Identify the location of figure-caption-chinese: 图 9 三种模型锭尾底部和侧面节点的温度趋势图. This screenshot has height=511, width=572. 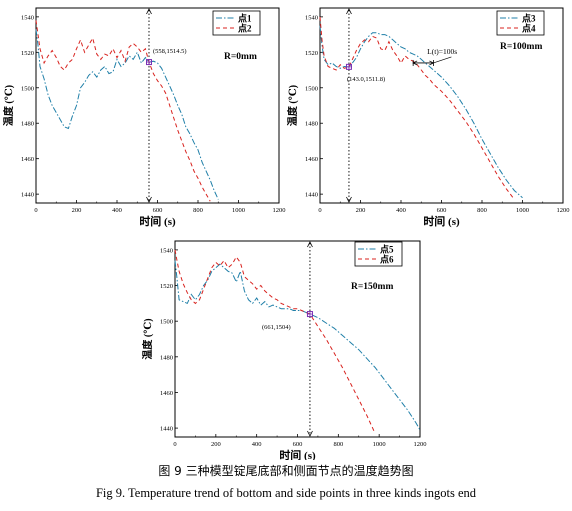
(286, 471).